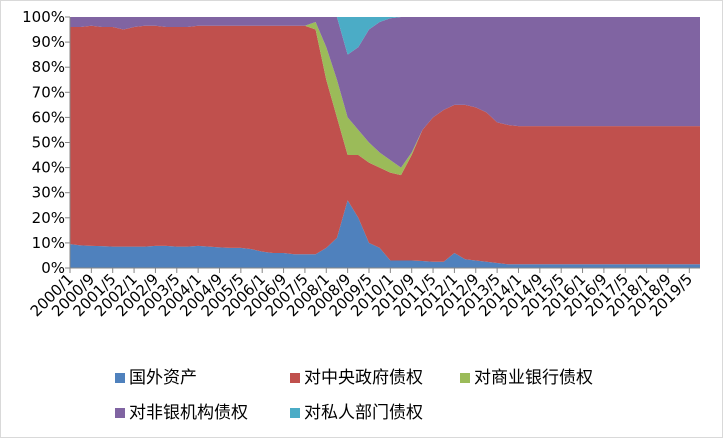  Describe the element at coordinates (48, 193) in the screenshot. I see `y-tick-label: 30%` at that location.